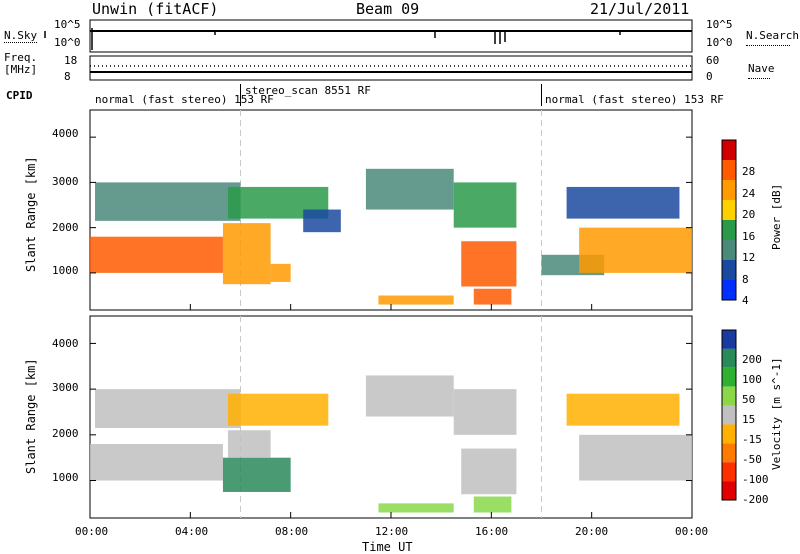 The width and height of the screenshot is (800, 554). Describe the element at coordinates (387, 547) in the screenshot. I see `xlabel: Time UT` at that location.